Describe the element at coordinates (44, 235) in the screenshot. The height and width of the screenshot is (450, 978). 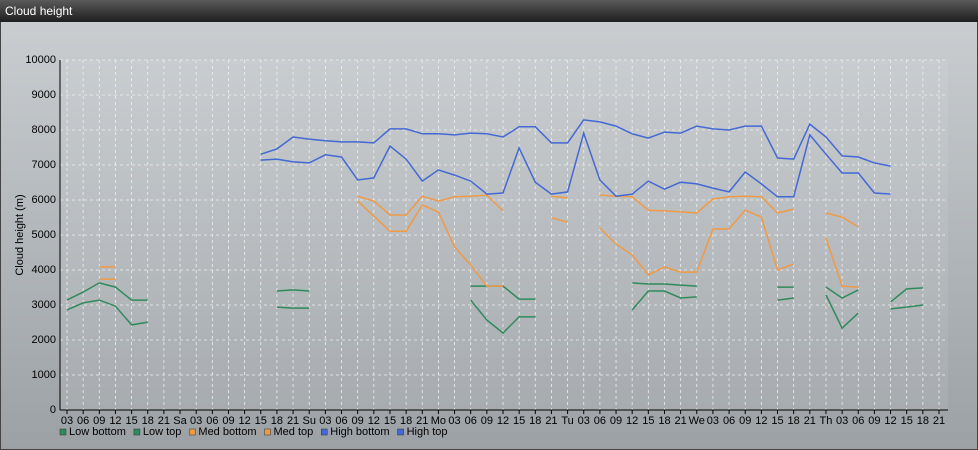
I see `y-tick-label: 5000` at that location.